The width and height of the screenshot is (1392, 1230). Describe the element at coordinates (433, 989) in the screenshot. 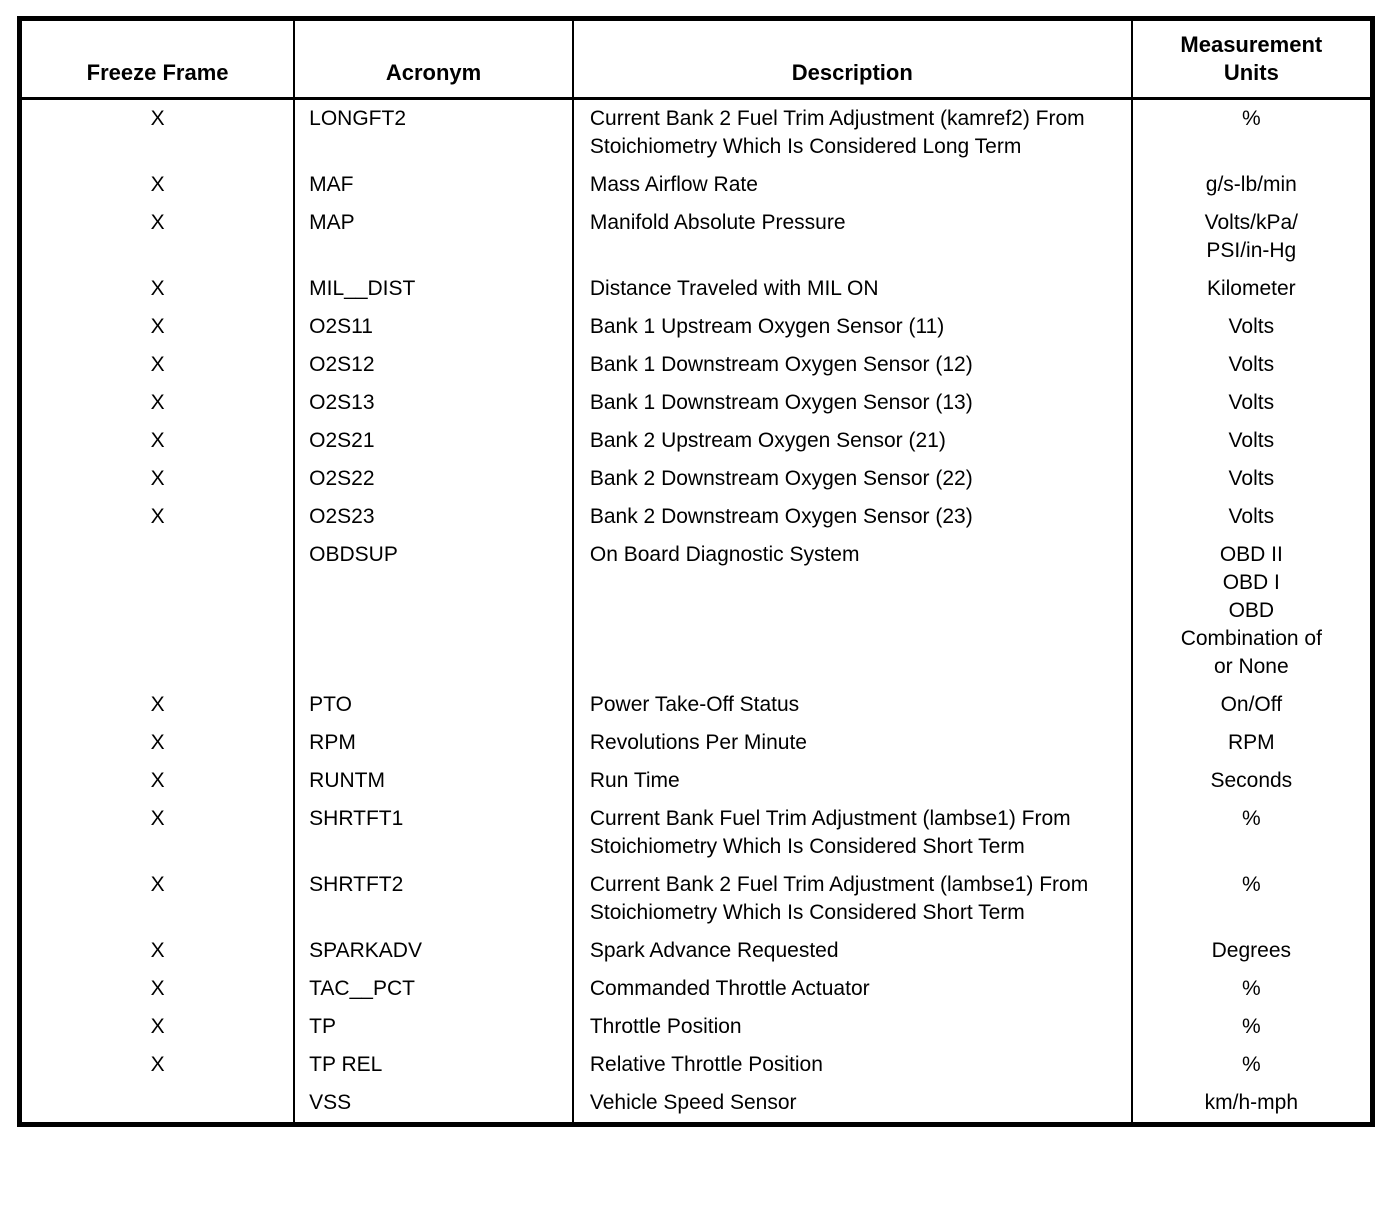

I see `acronym-cell: TAC__PCT` at that location.